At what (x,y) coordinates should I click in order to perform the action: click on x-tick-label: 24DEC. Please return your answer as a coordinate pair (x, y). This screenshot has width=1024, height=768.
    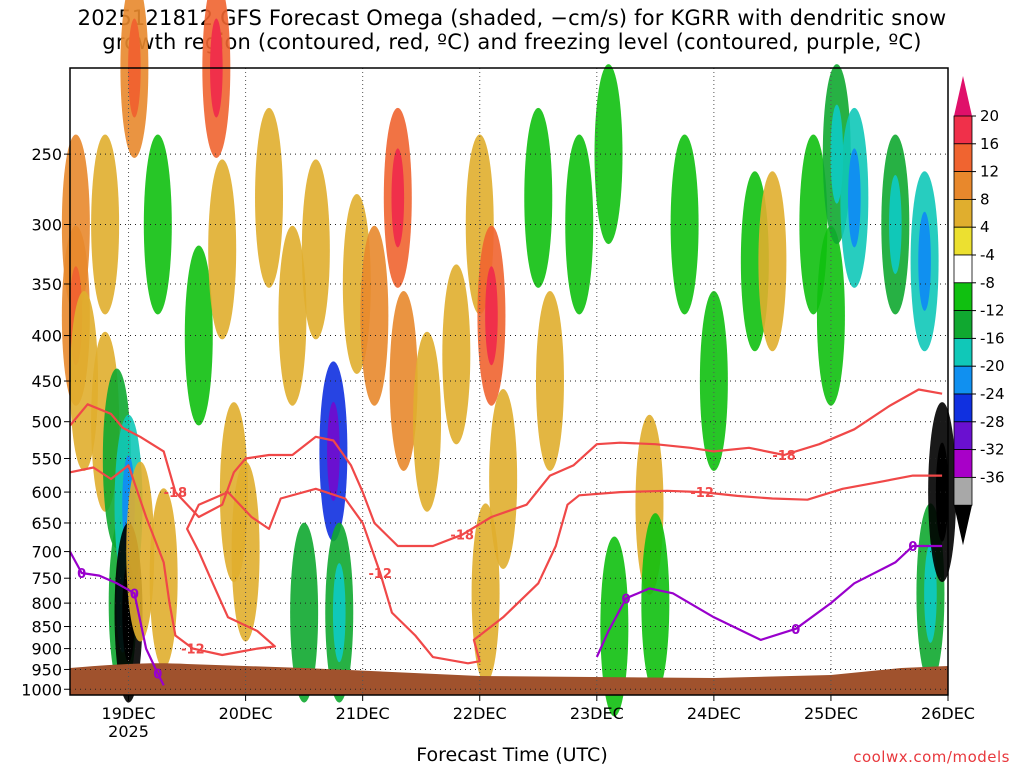
    Looking at the image, I should click on (714, 713).